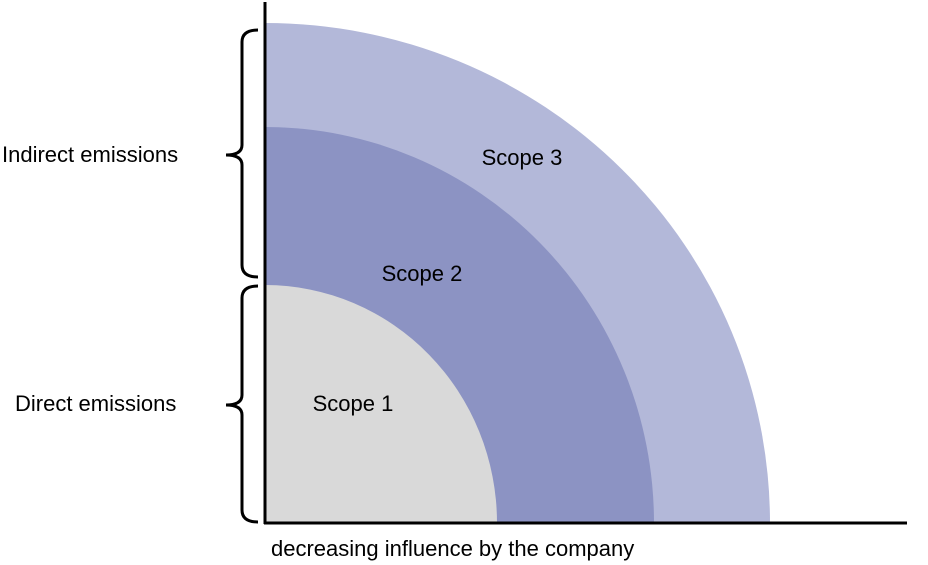 The height and width of the screenshot is (565, 928). I want to click on scope-3-label: Scope 3, so click(522, 157).